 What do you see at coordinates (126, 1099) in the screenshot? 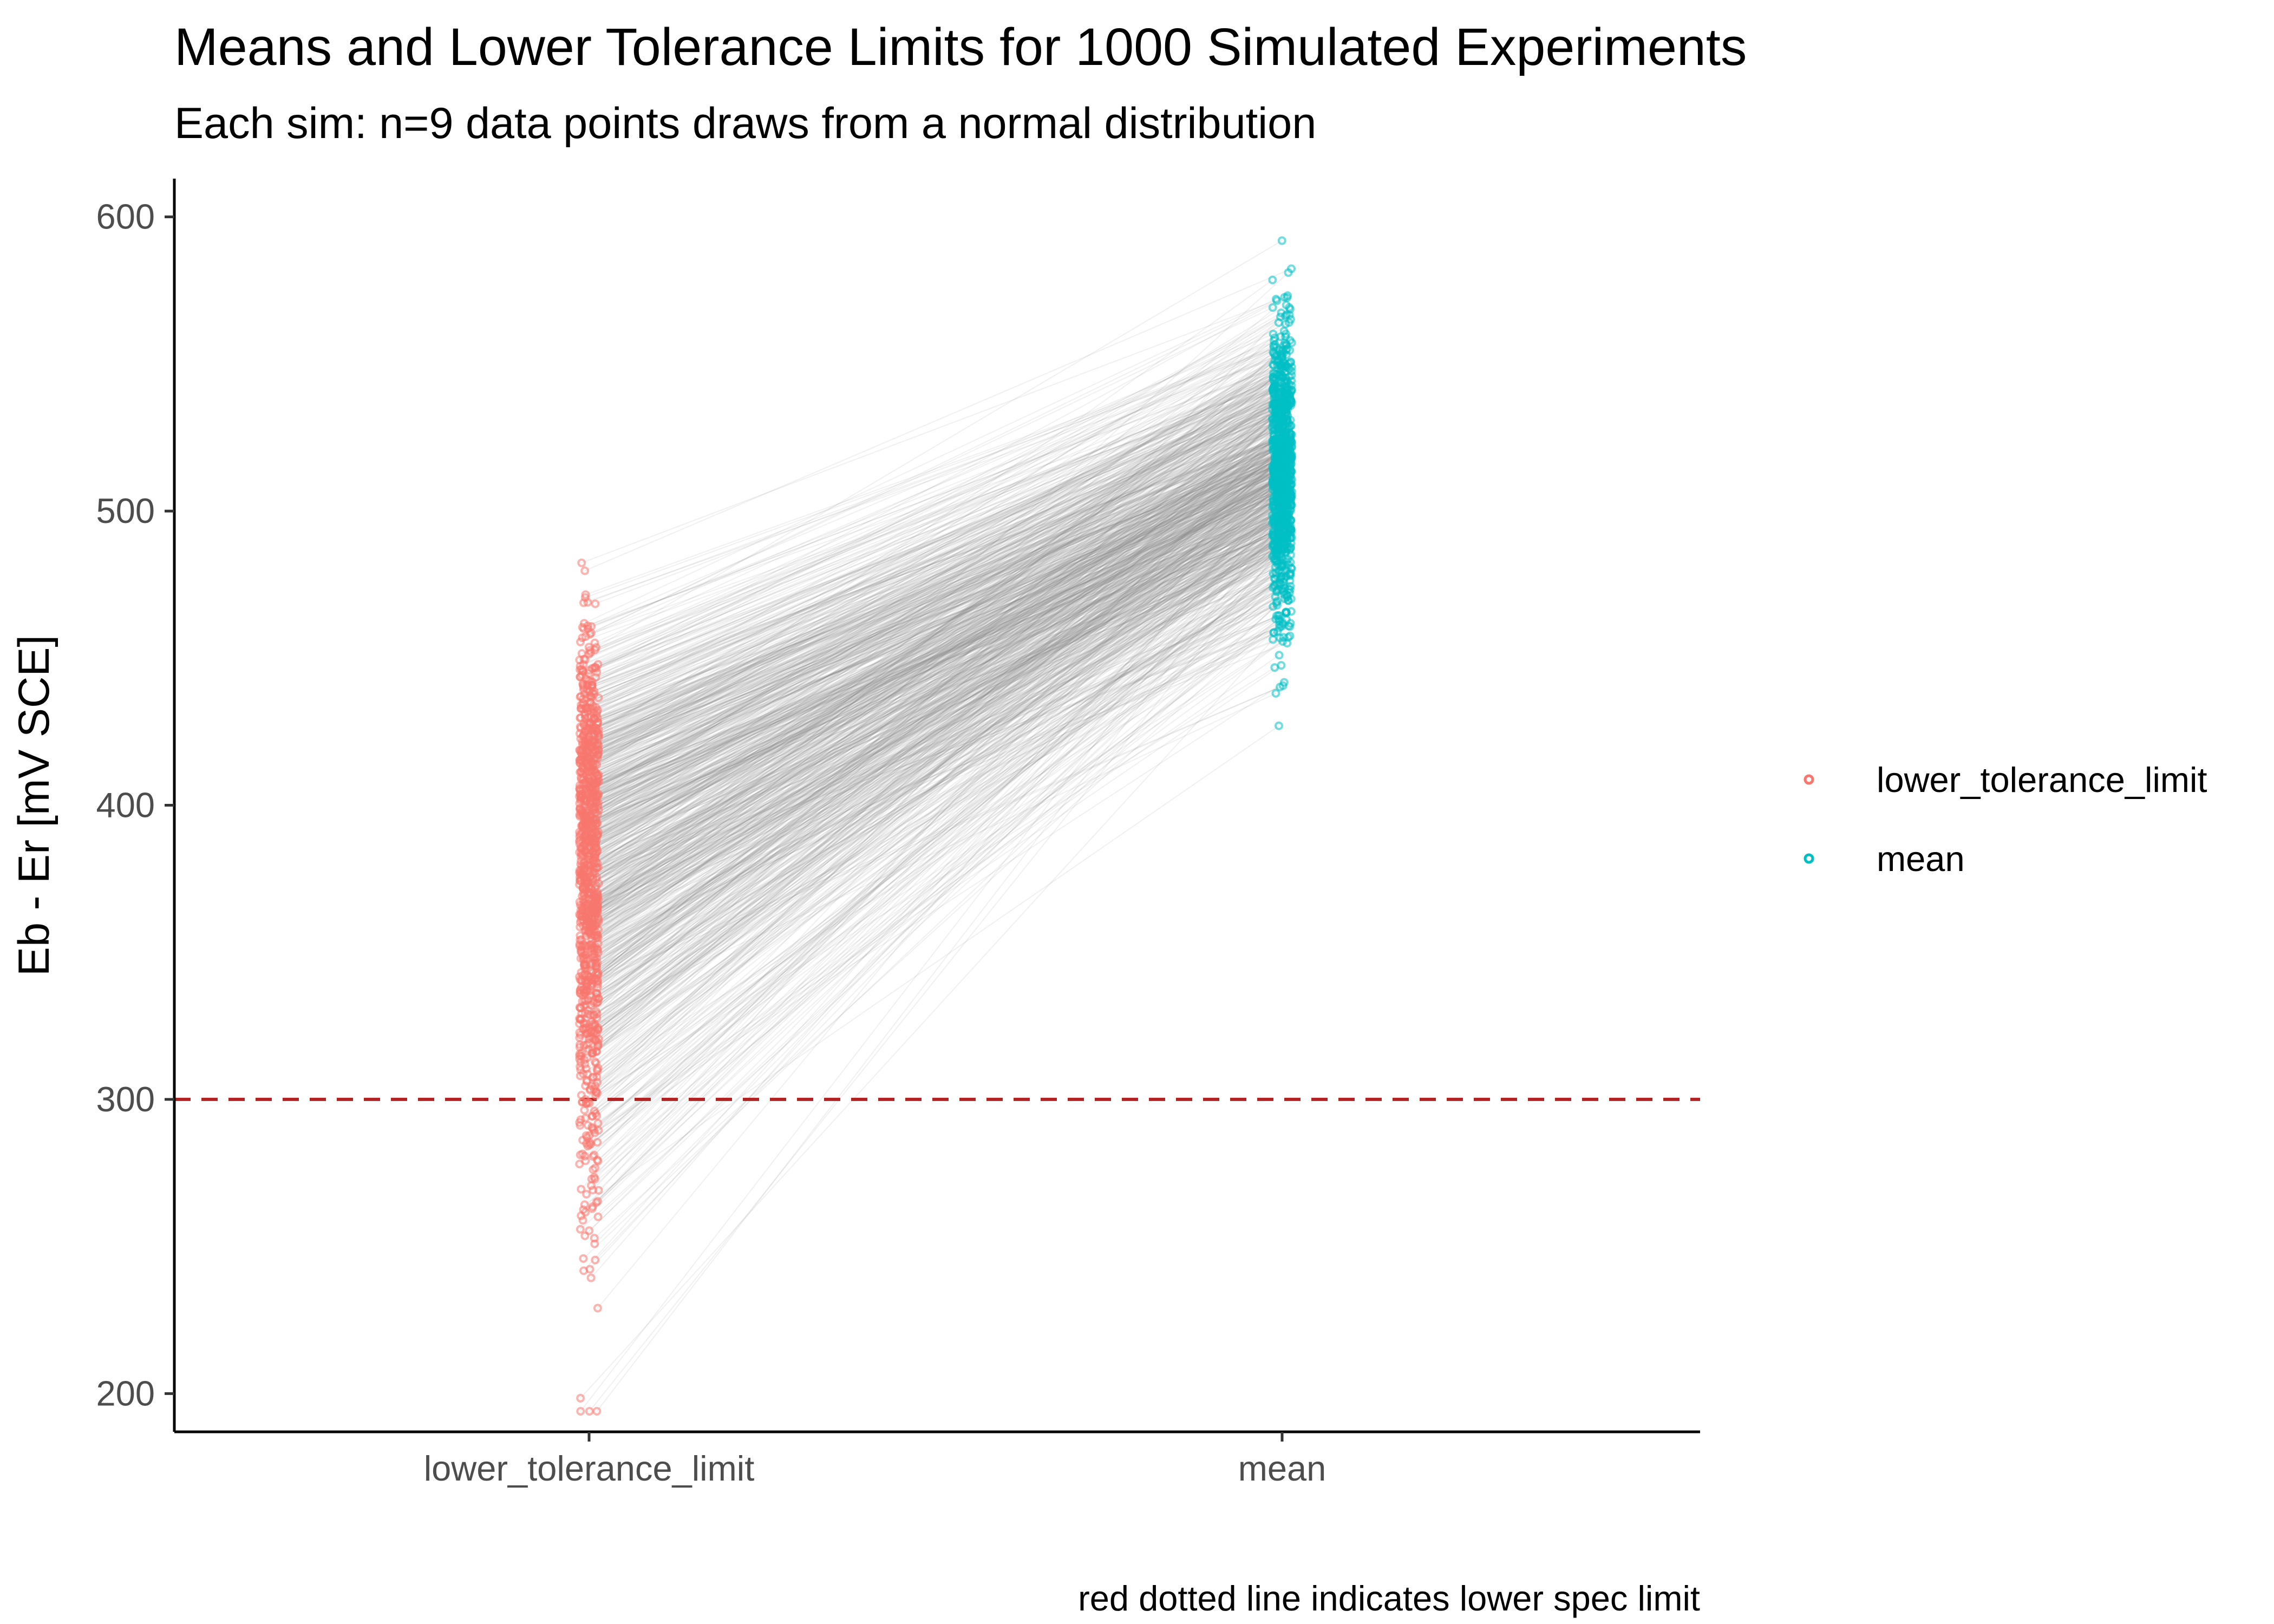
I see `y-tick-label: 300` at bounding box center [126, 1099].